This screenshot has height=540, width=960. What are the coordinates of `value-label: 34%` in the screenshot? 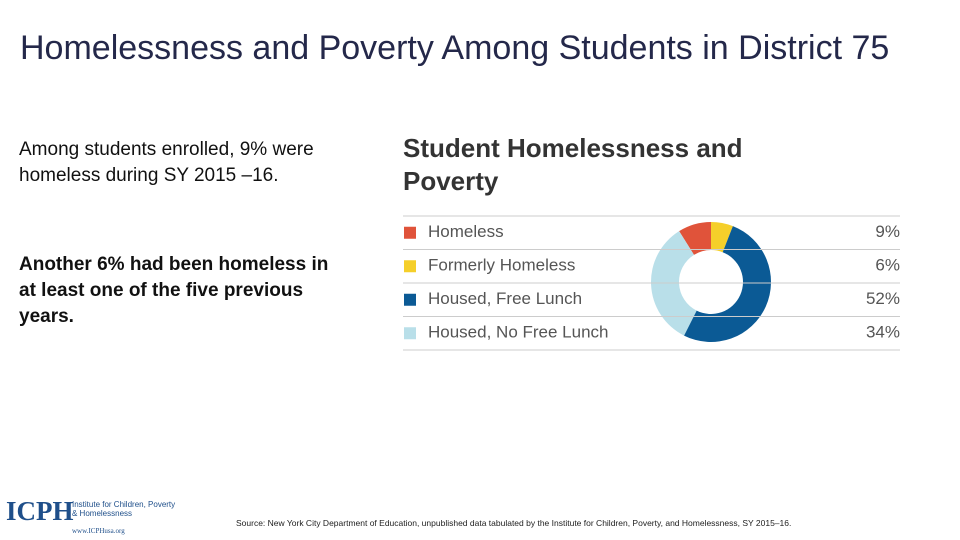 It's located at (883, 332).